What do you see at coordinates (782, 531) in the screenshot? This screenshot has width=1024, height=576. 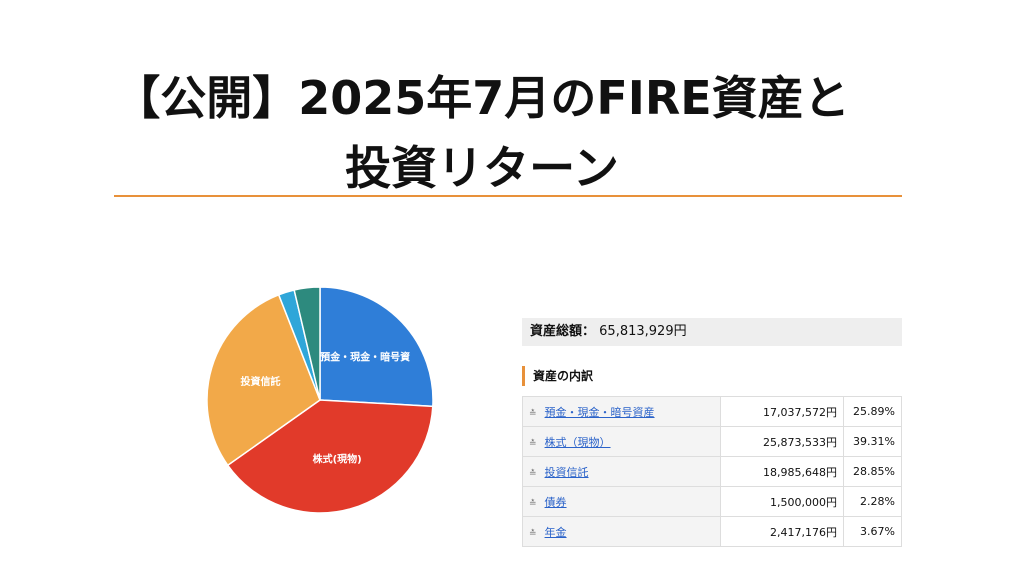 I see `row-amount: 2,417,176円` at bounding box center [782, 531].